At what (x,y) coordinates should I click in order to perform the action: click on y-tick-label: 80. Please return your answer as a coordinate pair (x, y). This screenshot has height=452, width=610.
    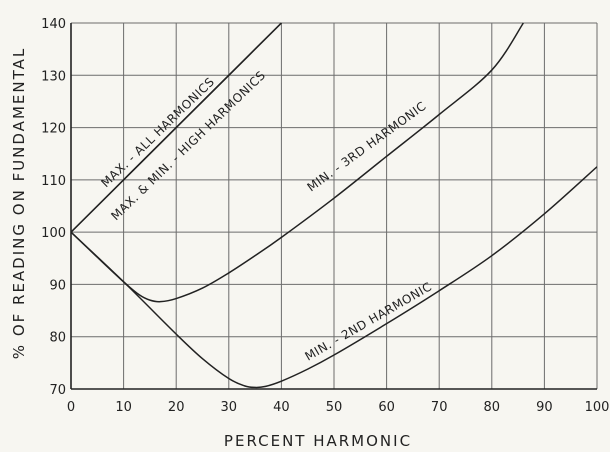
    Looking at the image, I should click on (57, 338).